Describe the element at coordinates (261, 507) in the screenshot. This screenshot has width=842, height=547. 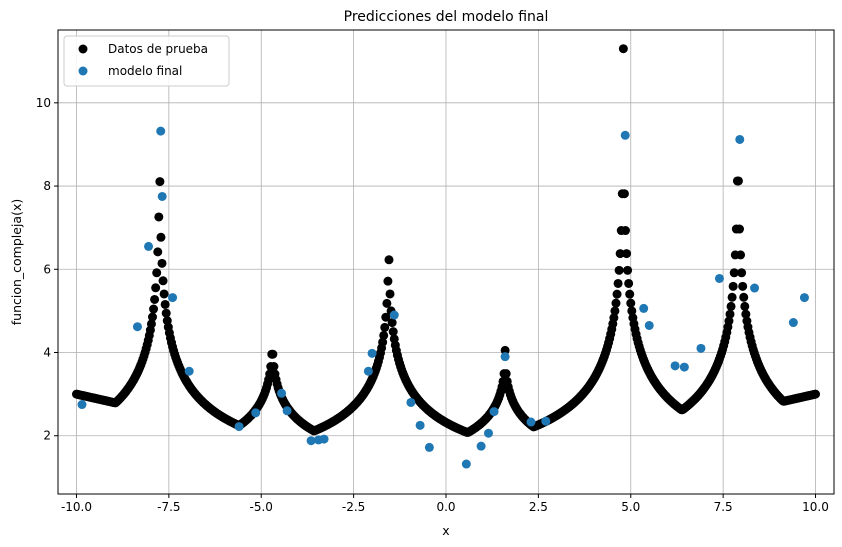
I see `x-tick-label: -5.0` at that location.